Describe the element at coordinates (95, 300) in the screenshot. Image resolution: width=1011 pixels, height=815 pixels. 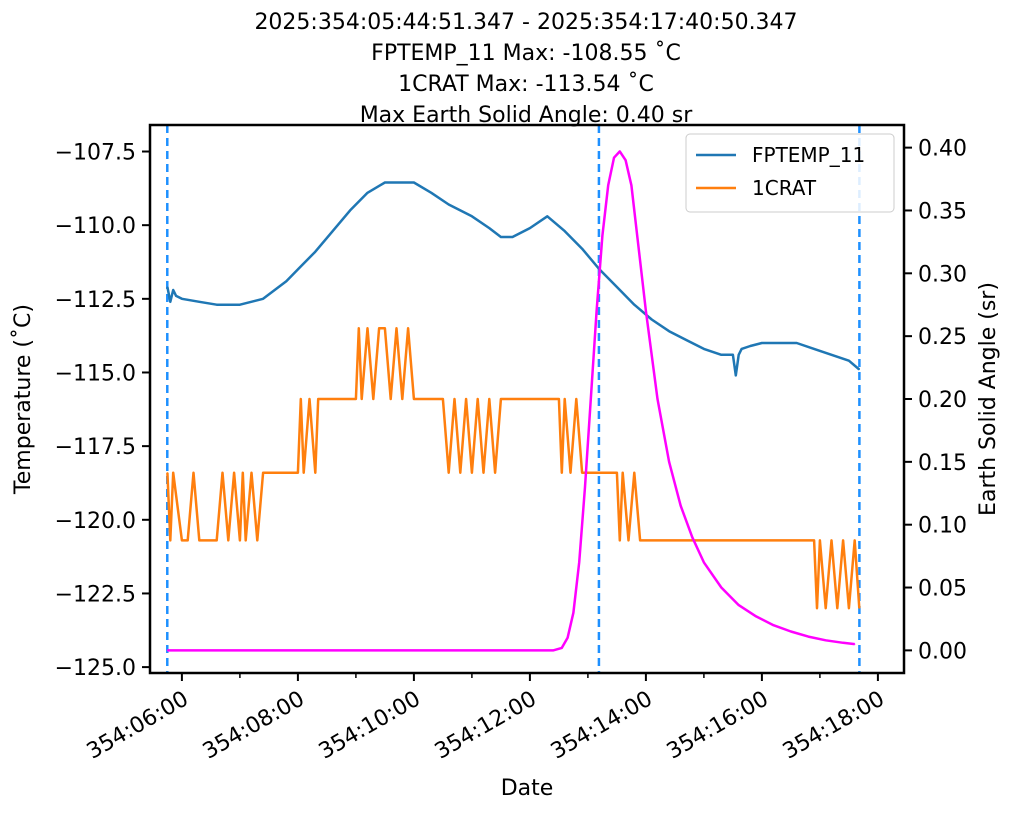
I see `y-left-tick-label-2: −112.5` at that location.